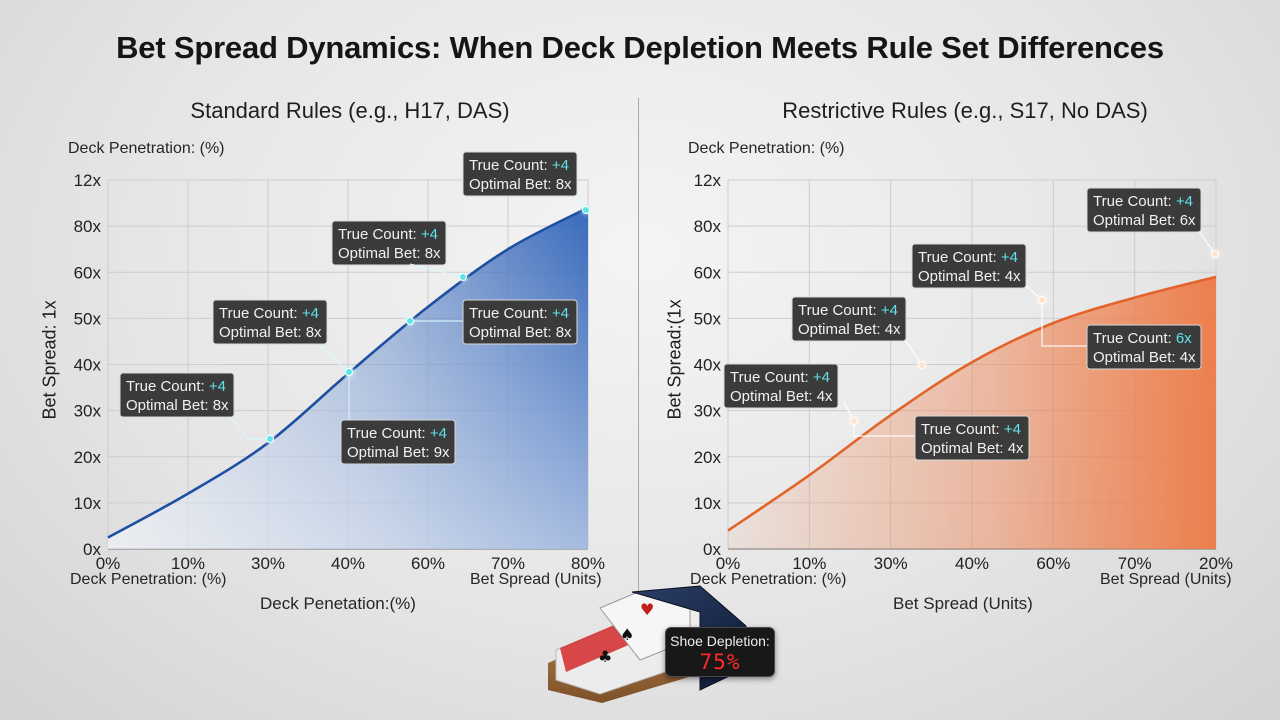  Describe the element at coordinates (338, 603) in the screenshot. I see `left-x-axis-title: Deck Penetation:(%)` at that location.